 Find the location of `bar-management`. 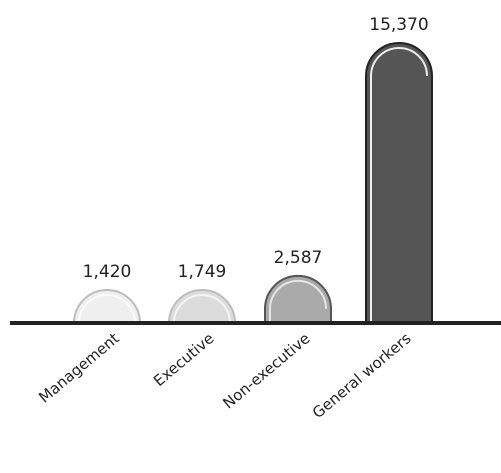

bar-management is located at coordinates (107, 306).